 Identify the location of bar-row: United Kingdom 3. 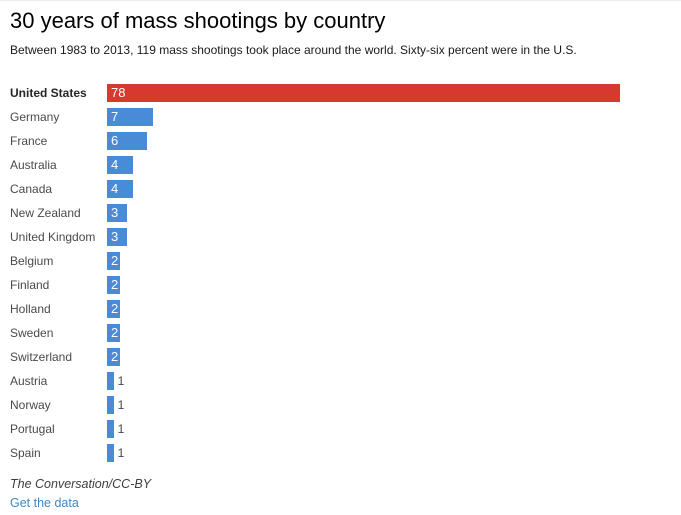
(340, 237).